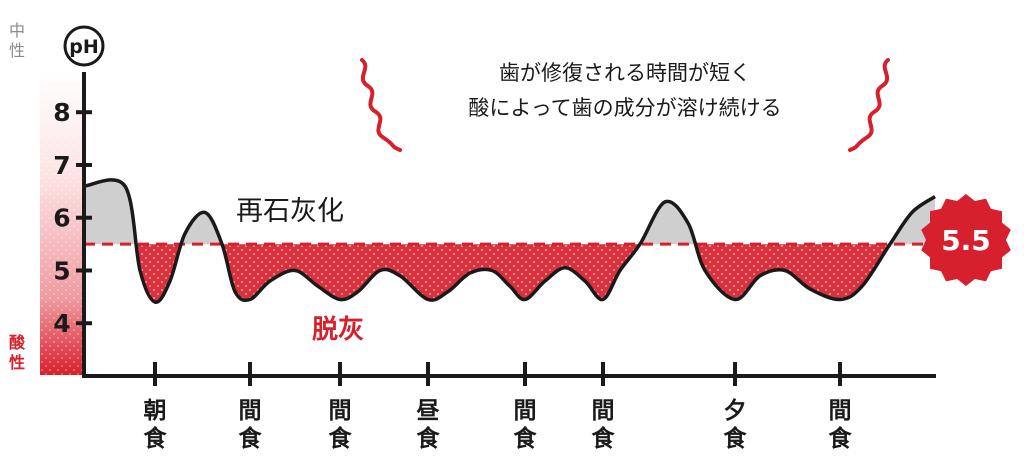  What do you see at coordinates (17, 50) in the screenshot?
I see `neutral-label-2: 性` at bounding box center [17, 50].